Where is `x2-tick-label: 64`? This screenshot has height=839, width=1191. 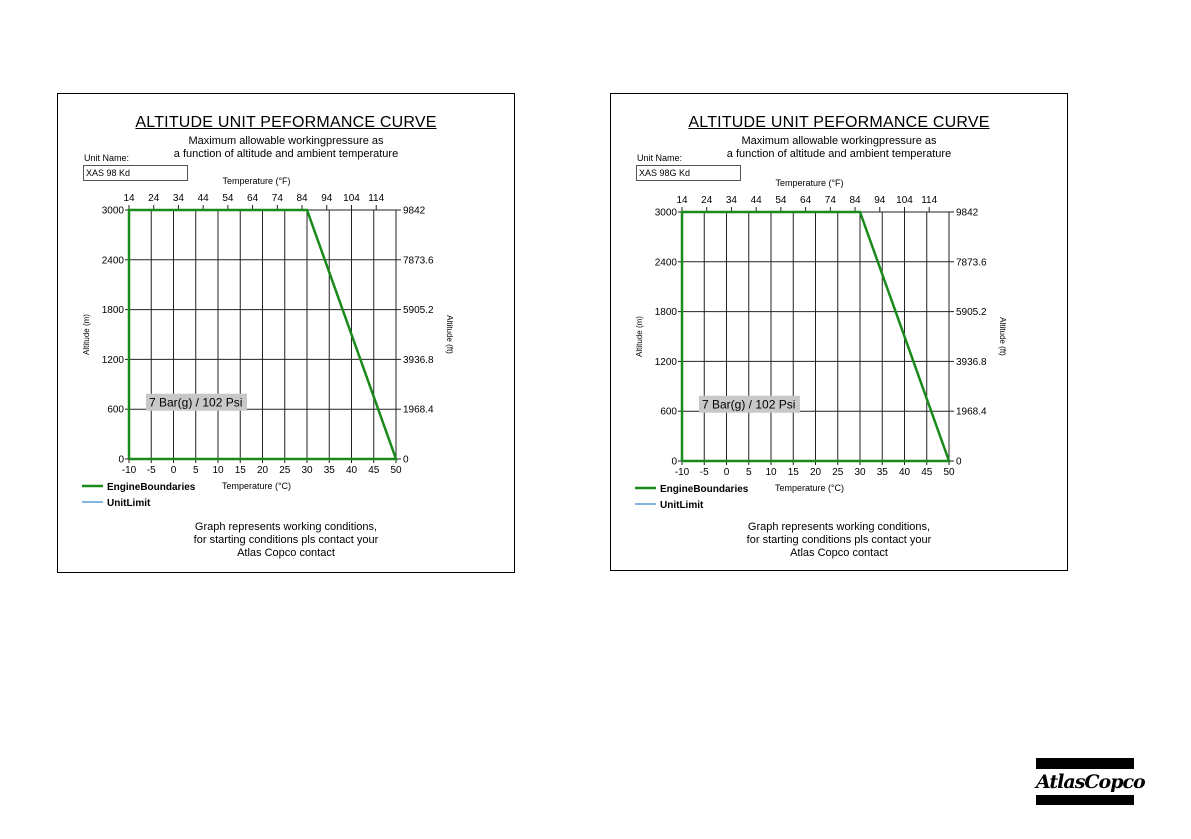
x2-tick-label: 64 is located at coordinates (253, 198).